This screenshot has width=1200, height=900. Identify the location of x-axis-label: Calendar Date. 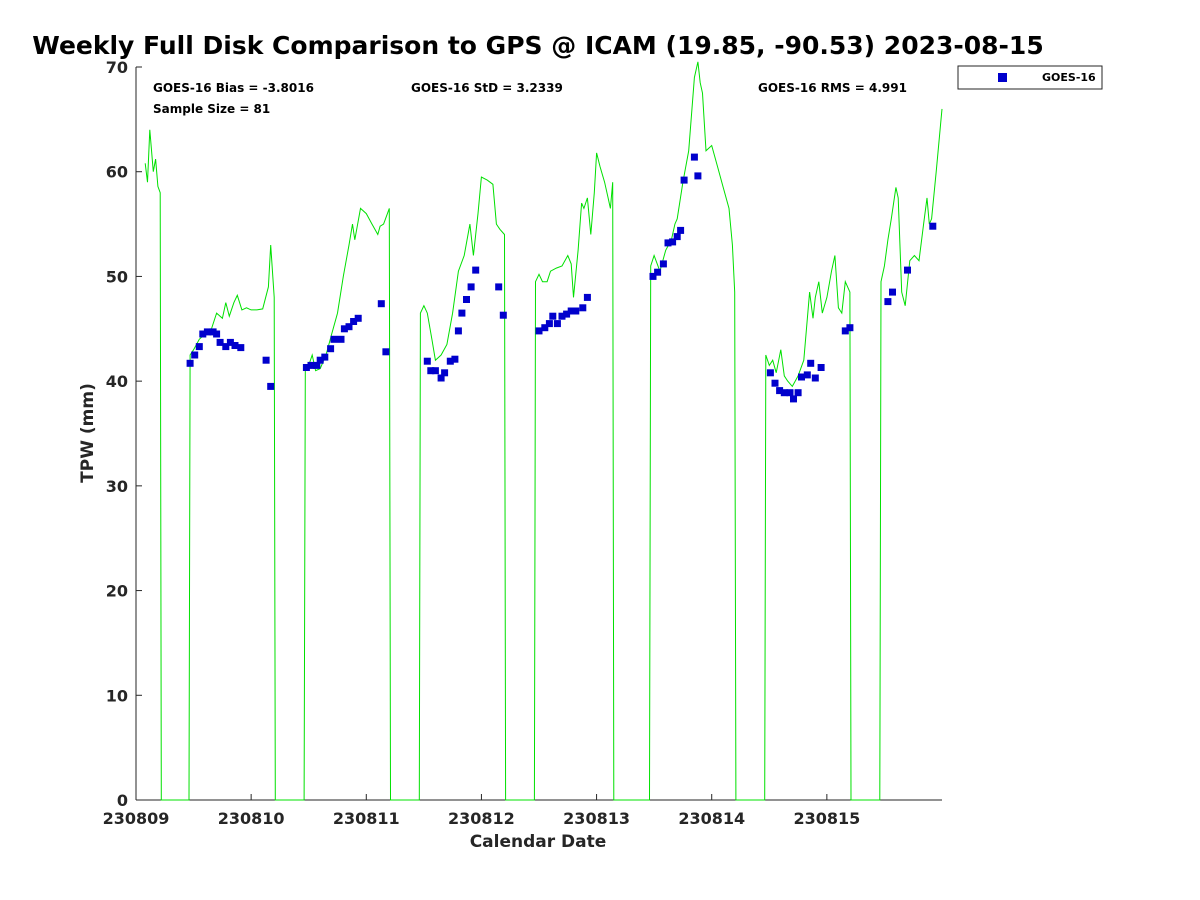
(538, 842).